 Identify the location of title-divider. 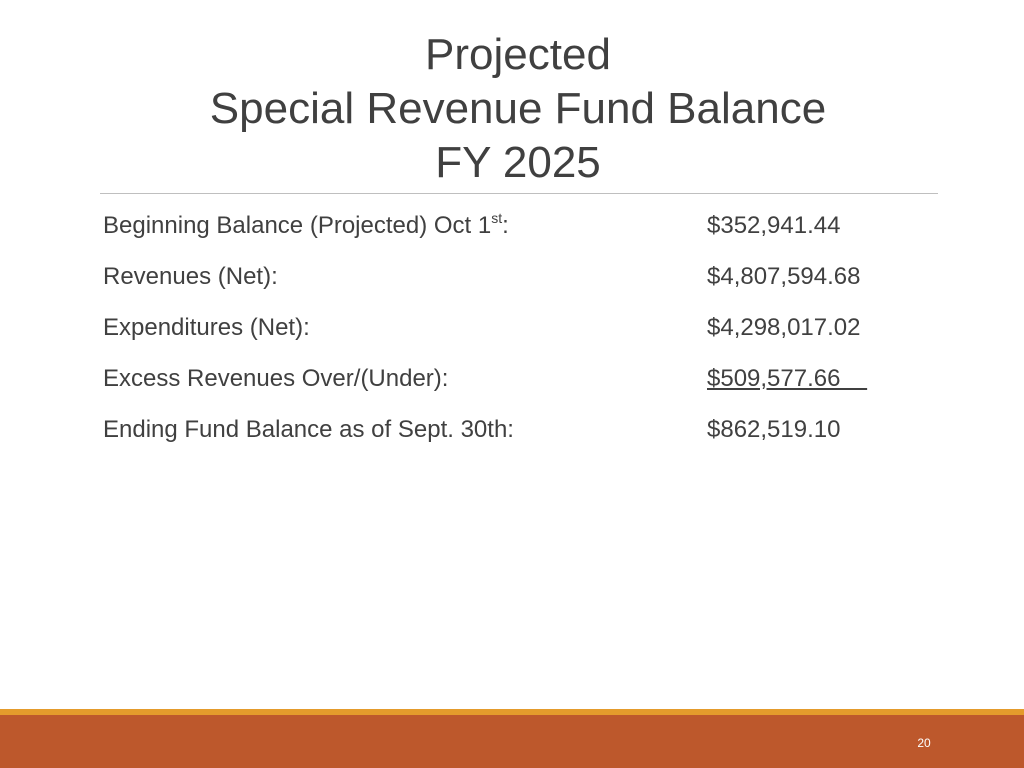
(519, 193).